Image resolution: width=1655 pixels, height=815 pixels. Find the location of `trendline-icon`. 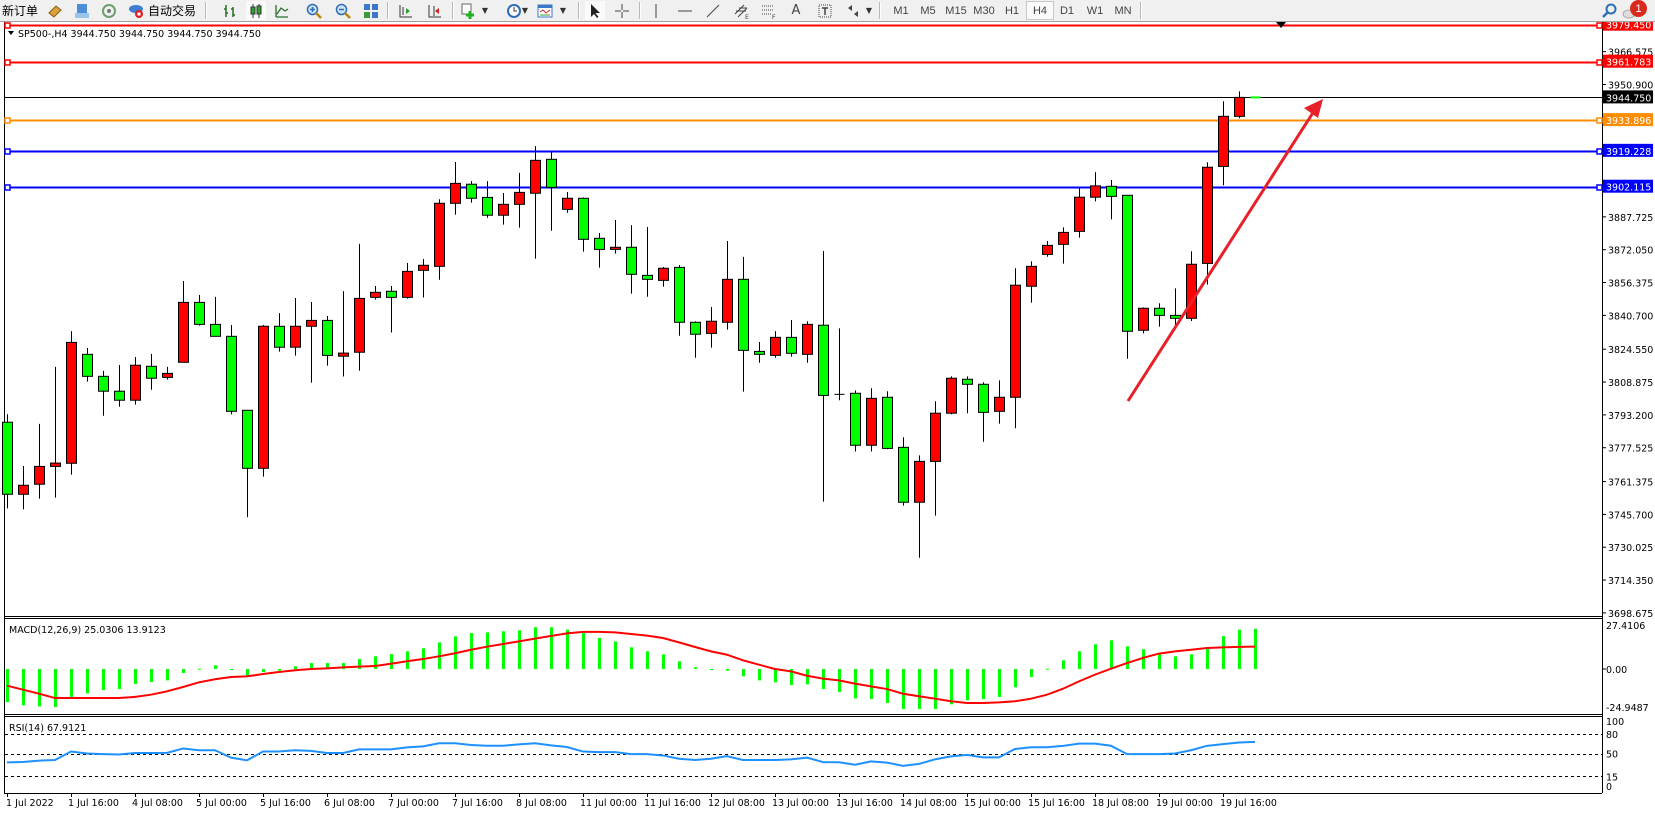

trendline-icon is located at coordinates (713, 10).